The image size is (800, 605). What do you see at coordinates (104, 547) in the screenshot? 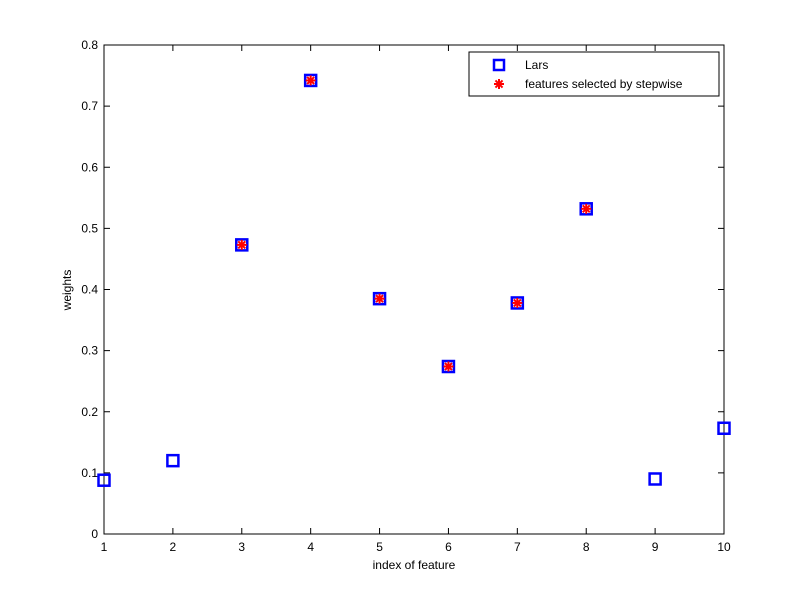
I see `x-tick-label: 1` at bounding box center [104, 547].